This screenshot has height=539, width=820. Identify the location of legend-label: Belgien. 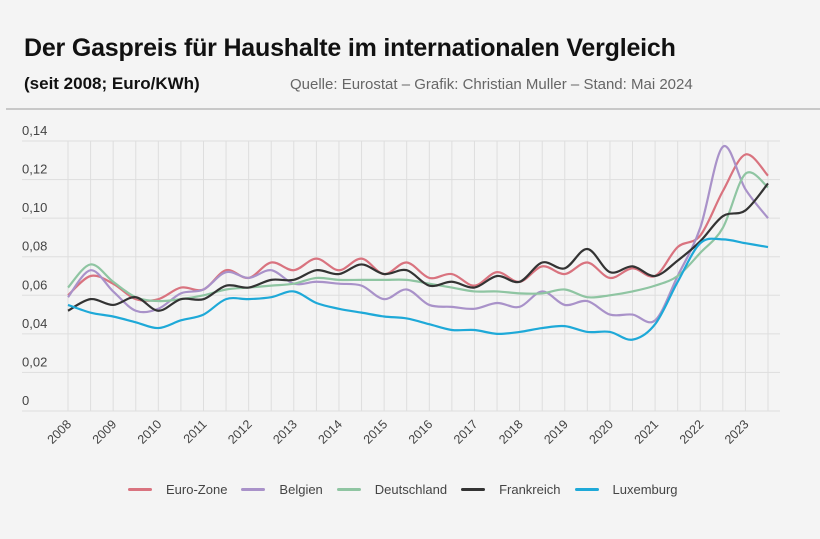
(301, 489).